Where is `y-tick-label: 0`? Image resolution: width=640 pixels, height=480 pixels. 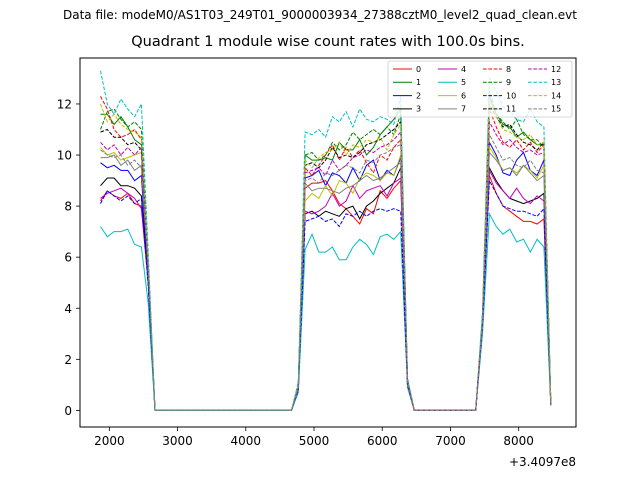 y-tick-label: 0 is located at coordinates (68, 411).